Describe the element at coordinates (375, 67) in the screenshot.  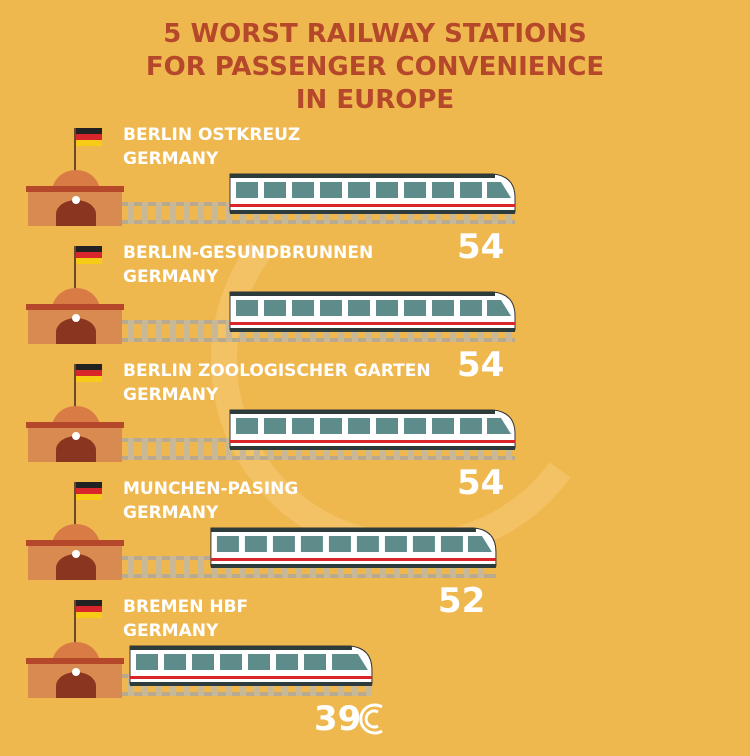
I see `title-line: FOR PASSENGER CONVENIENCE` at that location.